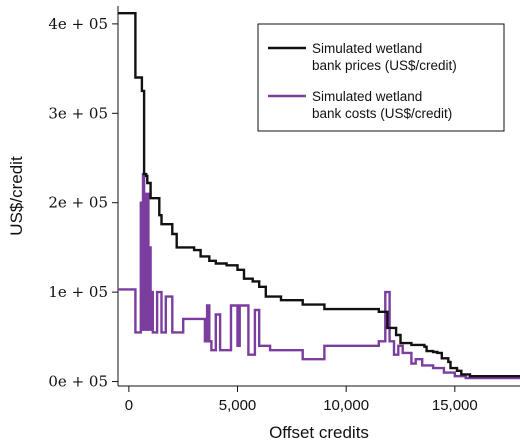  I want to click on legend-label-costs-line1: Simulated wetland, so click(367, 96).